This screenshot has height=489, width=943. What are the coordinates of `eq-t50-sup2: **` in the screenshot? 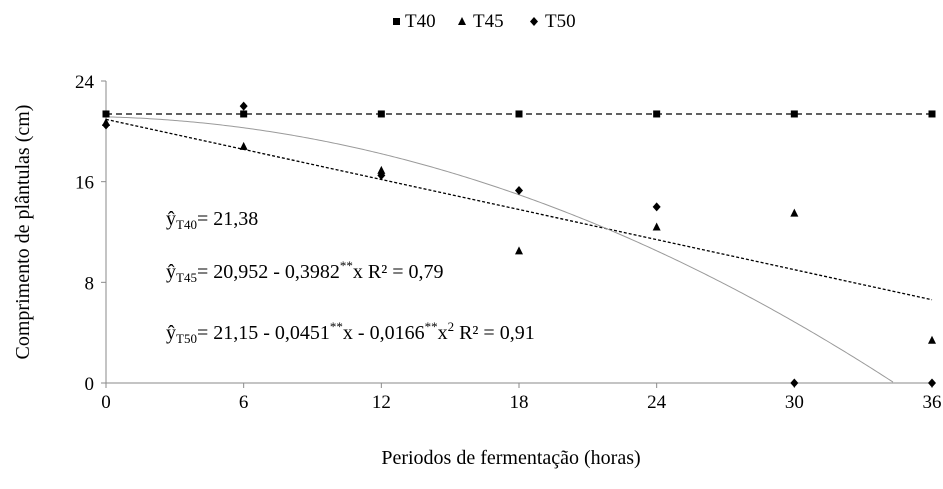 It's located at (431, 326).